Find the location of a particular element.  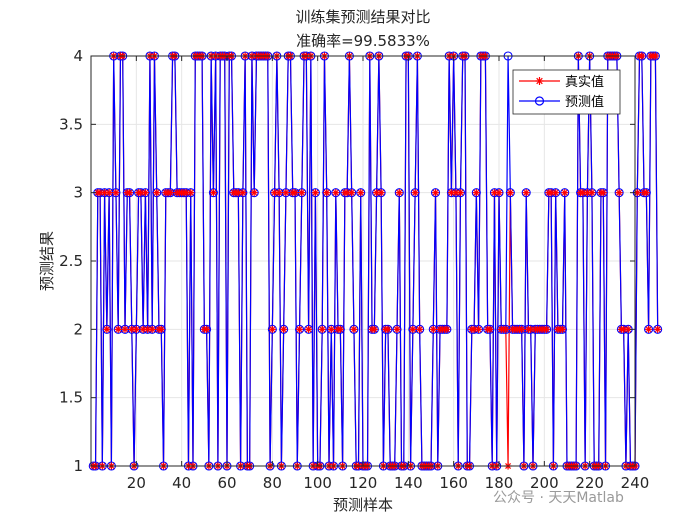

y-tick-label: 2.5 is located at coordinates (71, 261).